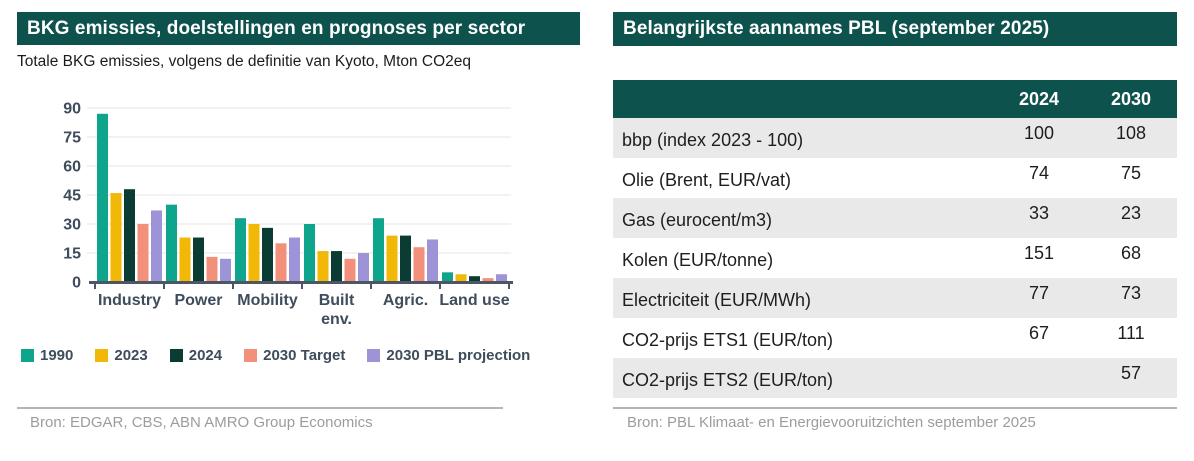  Describe the element at coordinates (1039, 133) in the screenshot. I see `row-value-2024: 100` at that location.